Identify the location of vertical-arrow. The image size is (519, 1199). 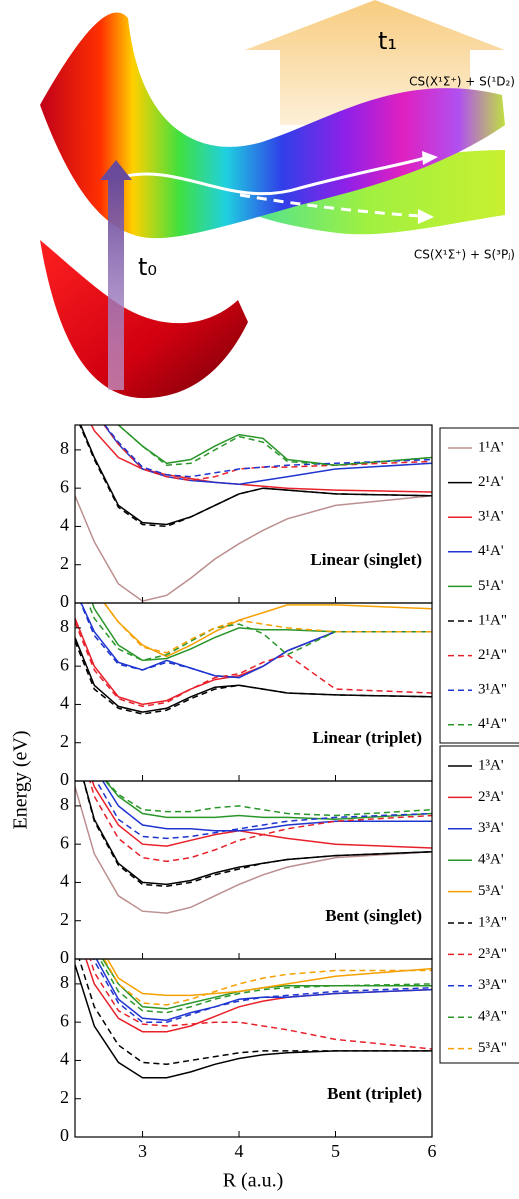
(116, 284).